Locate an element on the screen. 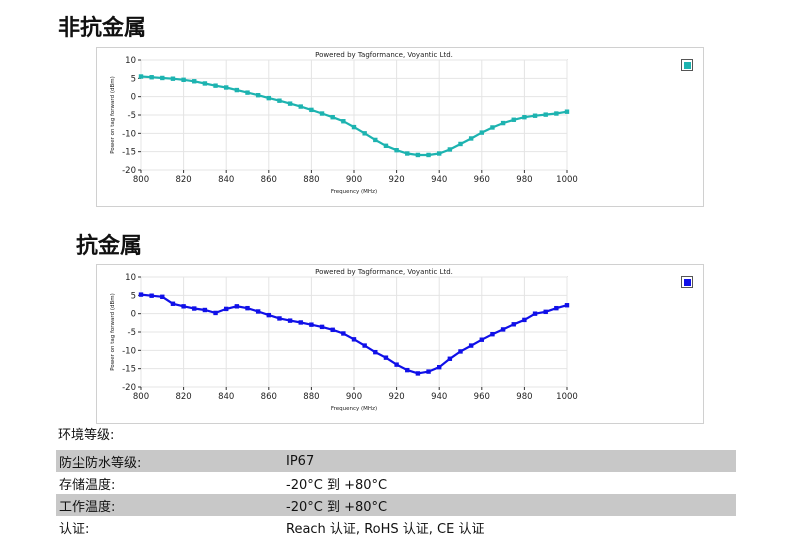 The height and width of the screenshot is (552, 795). chart-title: Powered by Tagformance, Voyantic Ltd. is located at coordinates (384, 272).